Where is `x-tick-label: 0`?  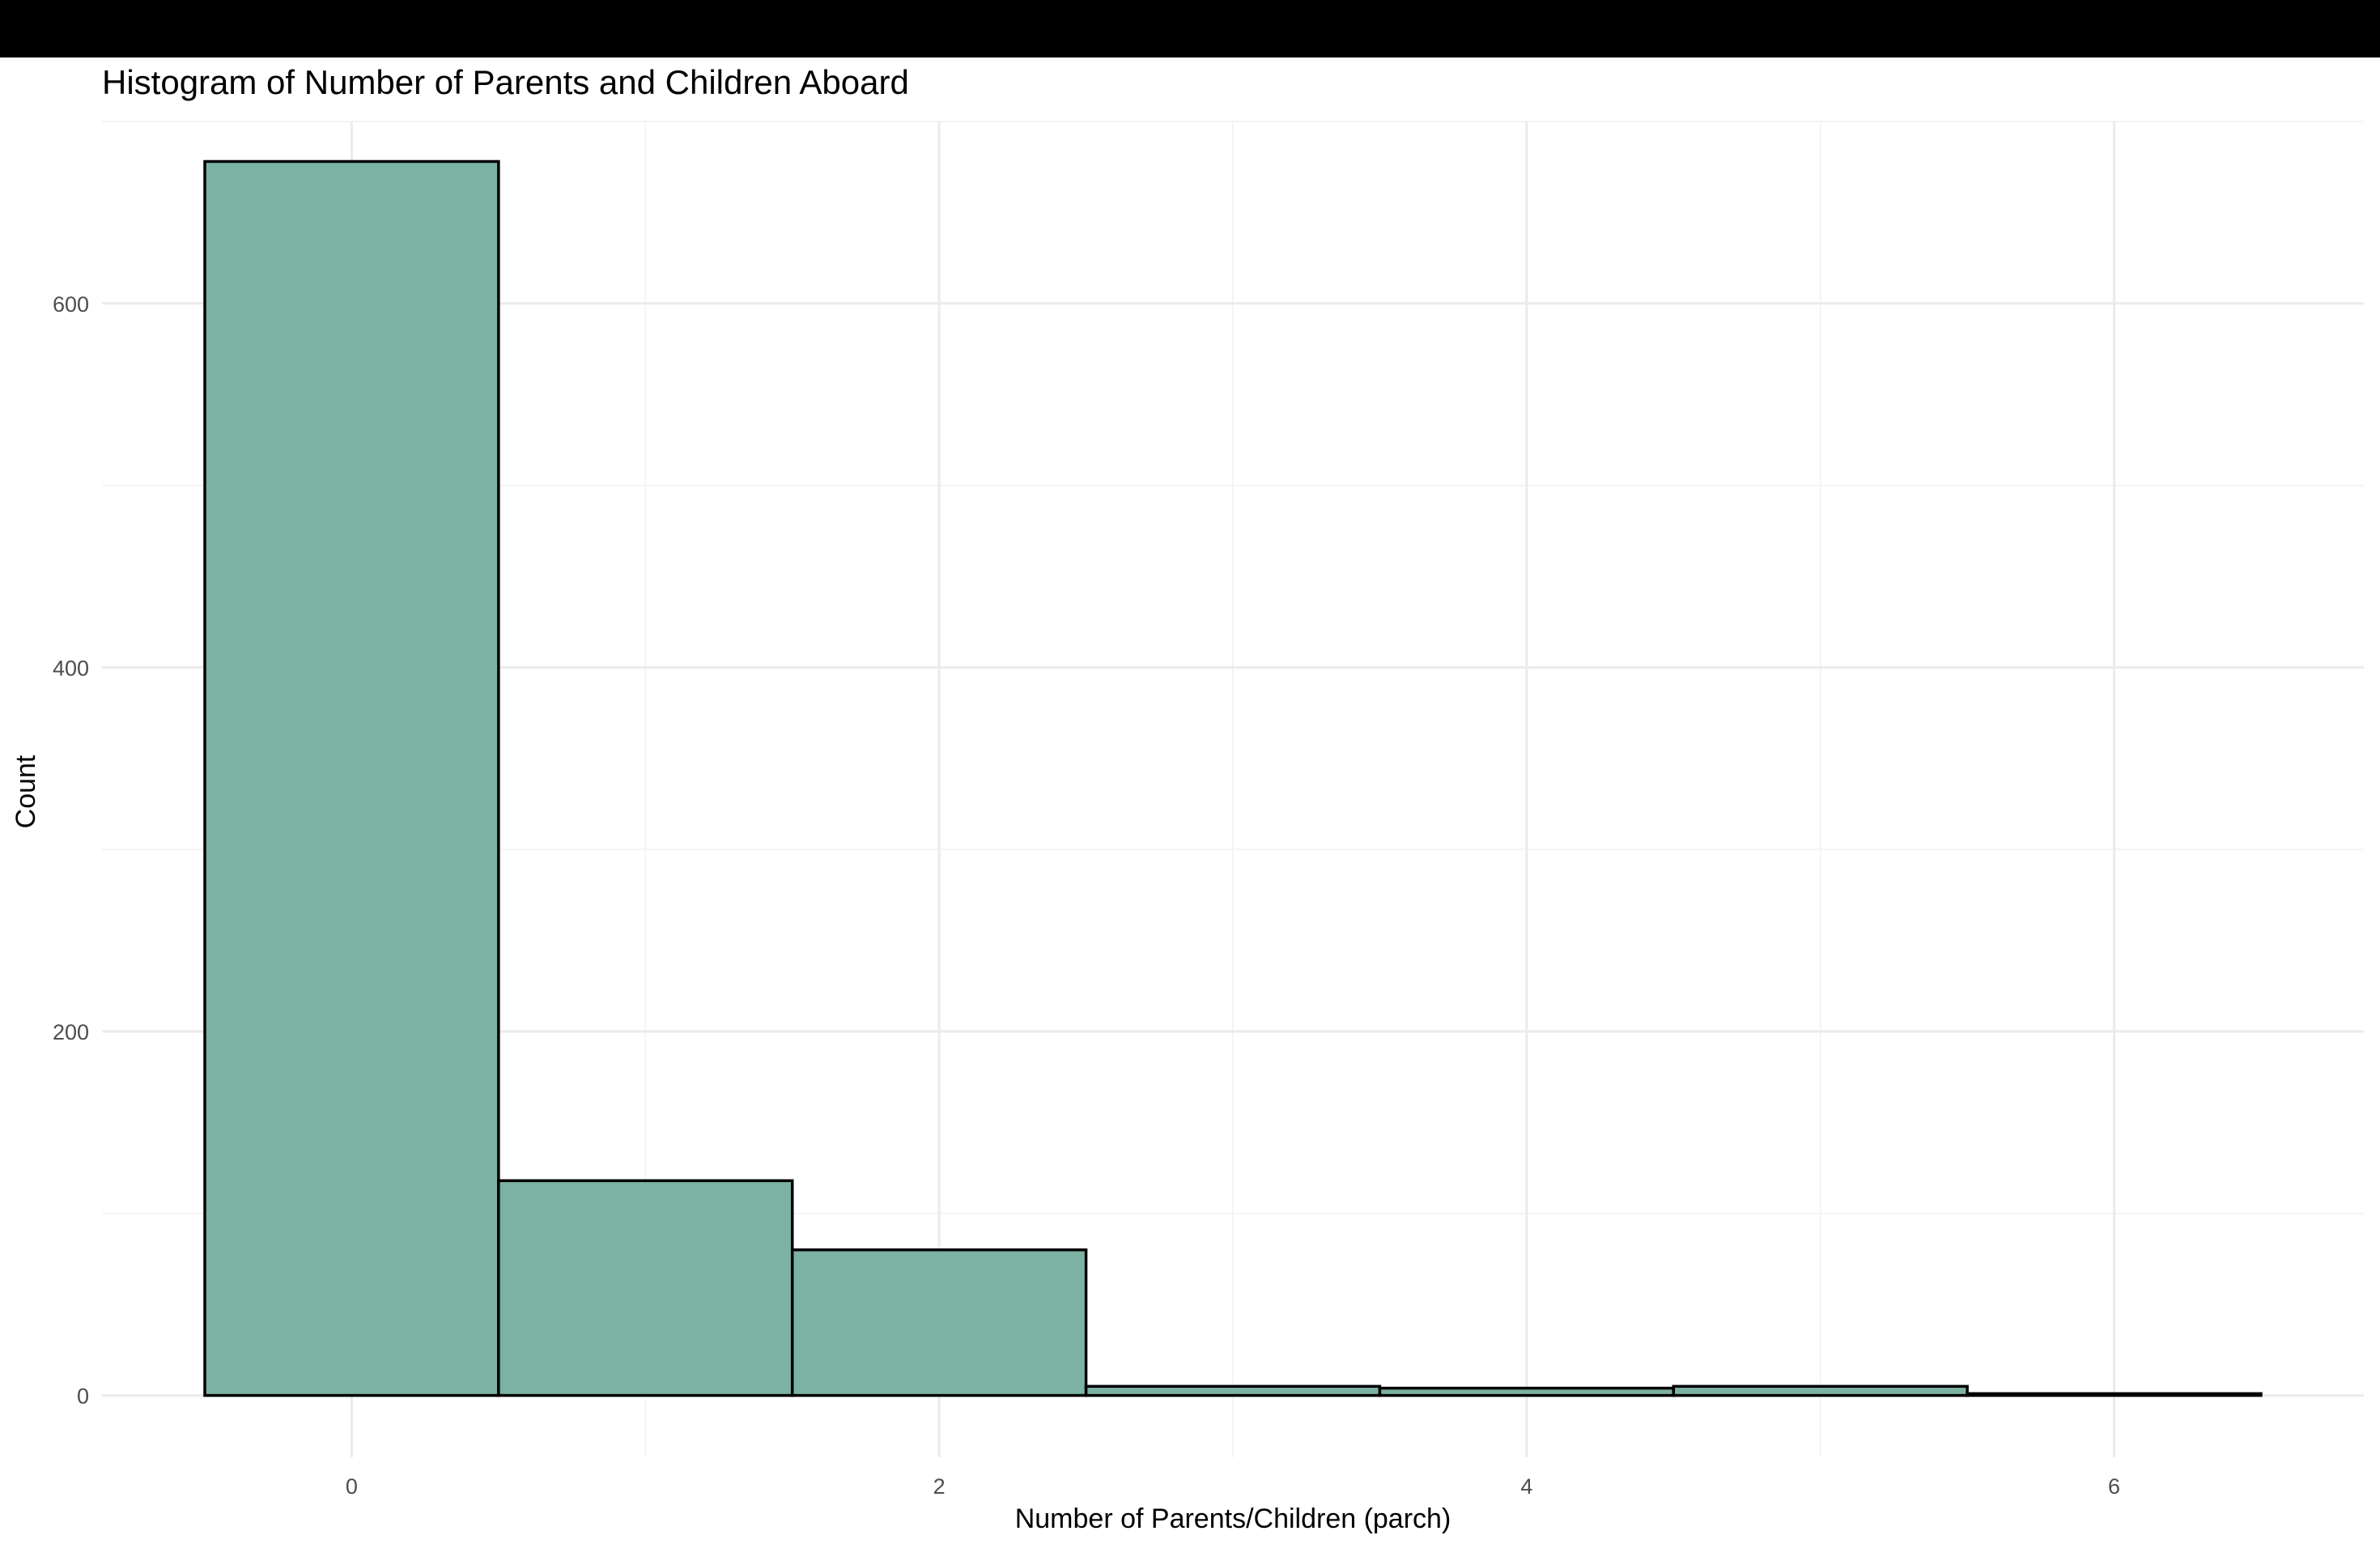 x-tick-label: 0 is located at coordinates (352, 1486).